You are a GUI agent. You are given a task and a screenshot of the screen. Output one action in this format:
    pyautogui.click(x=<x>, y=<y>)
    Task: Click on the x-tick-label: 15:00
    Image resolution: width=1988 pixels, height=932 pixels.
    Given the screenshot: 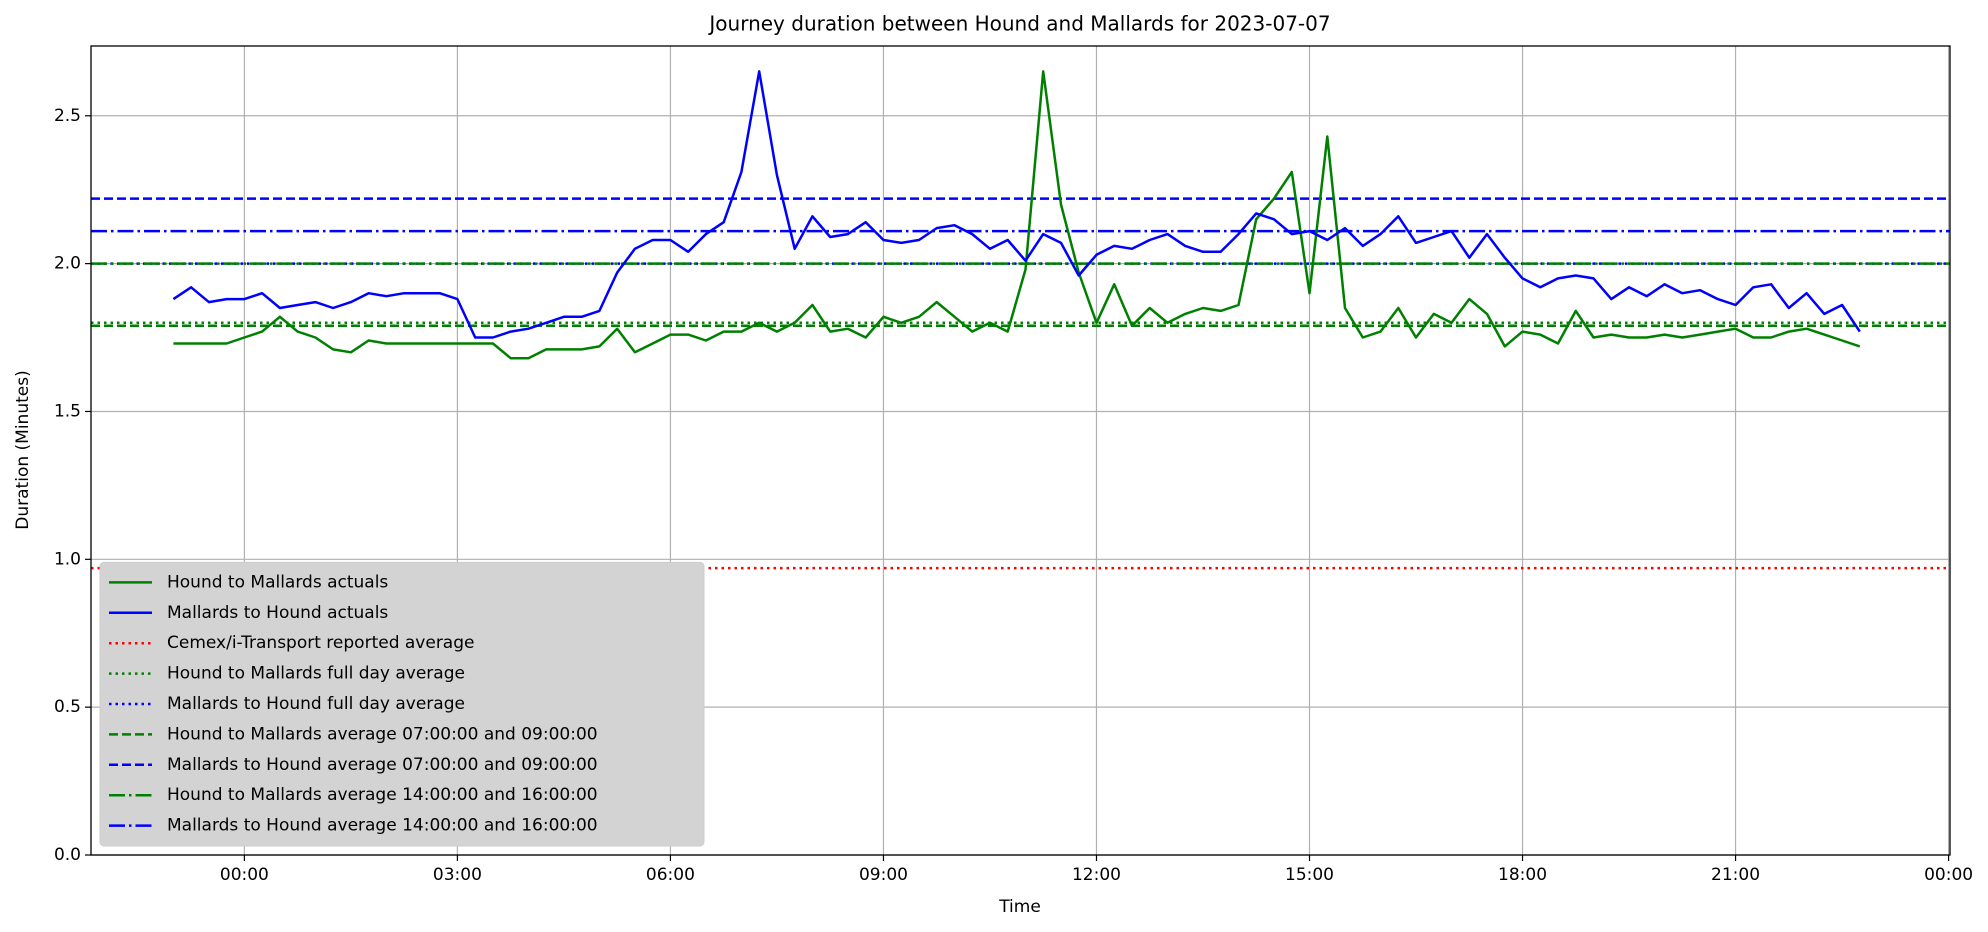 What is the action you would take?
    pyautogui.click(x=1309, y=875)
    